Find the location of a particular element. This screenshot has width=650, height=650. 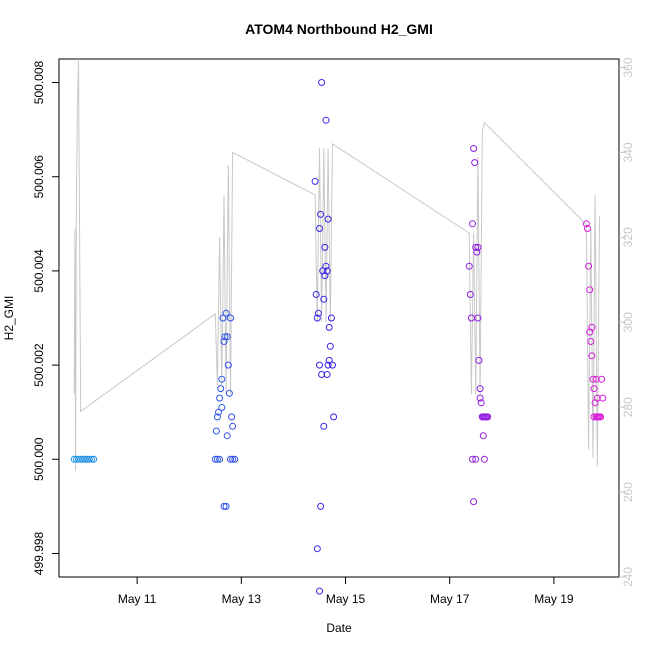

y-tick-label: 500.000 is located at coordinates (39, 459).